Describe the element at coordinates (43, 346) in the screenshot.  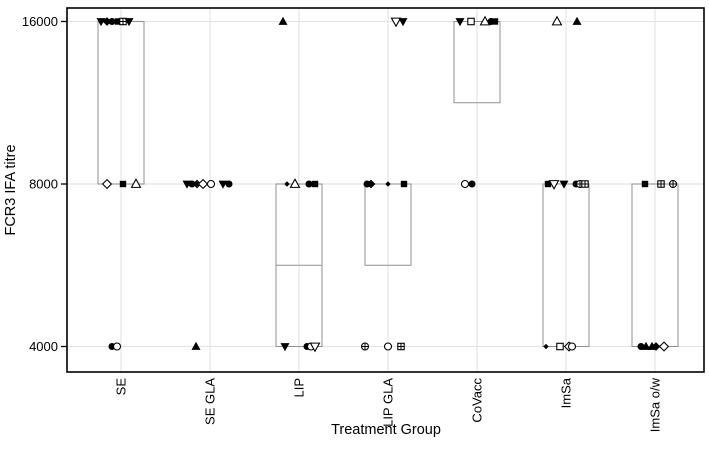
I see `y-tick-label: 4000` at that location.